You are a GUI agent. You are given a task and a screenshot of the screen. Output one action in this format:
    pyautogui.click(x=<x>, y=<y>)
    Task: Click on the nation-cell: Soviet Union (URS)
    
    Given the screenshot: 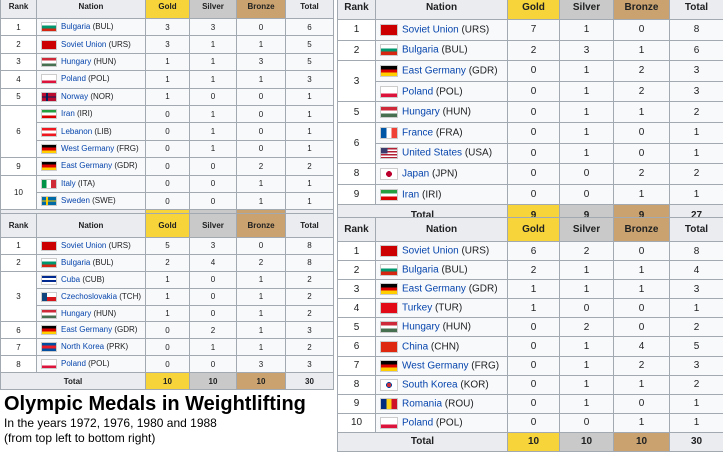 What is the action you would take?
    pyautogui.click(x=91, y=246)
    